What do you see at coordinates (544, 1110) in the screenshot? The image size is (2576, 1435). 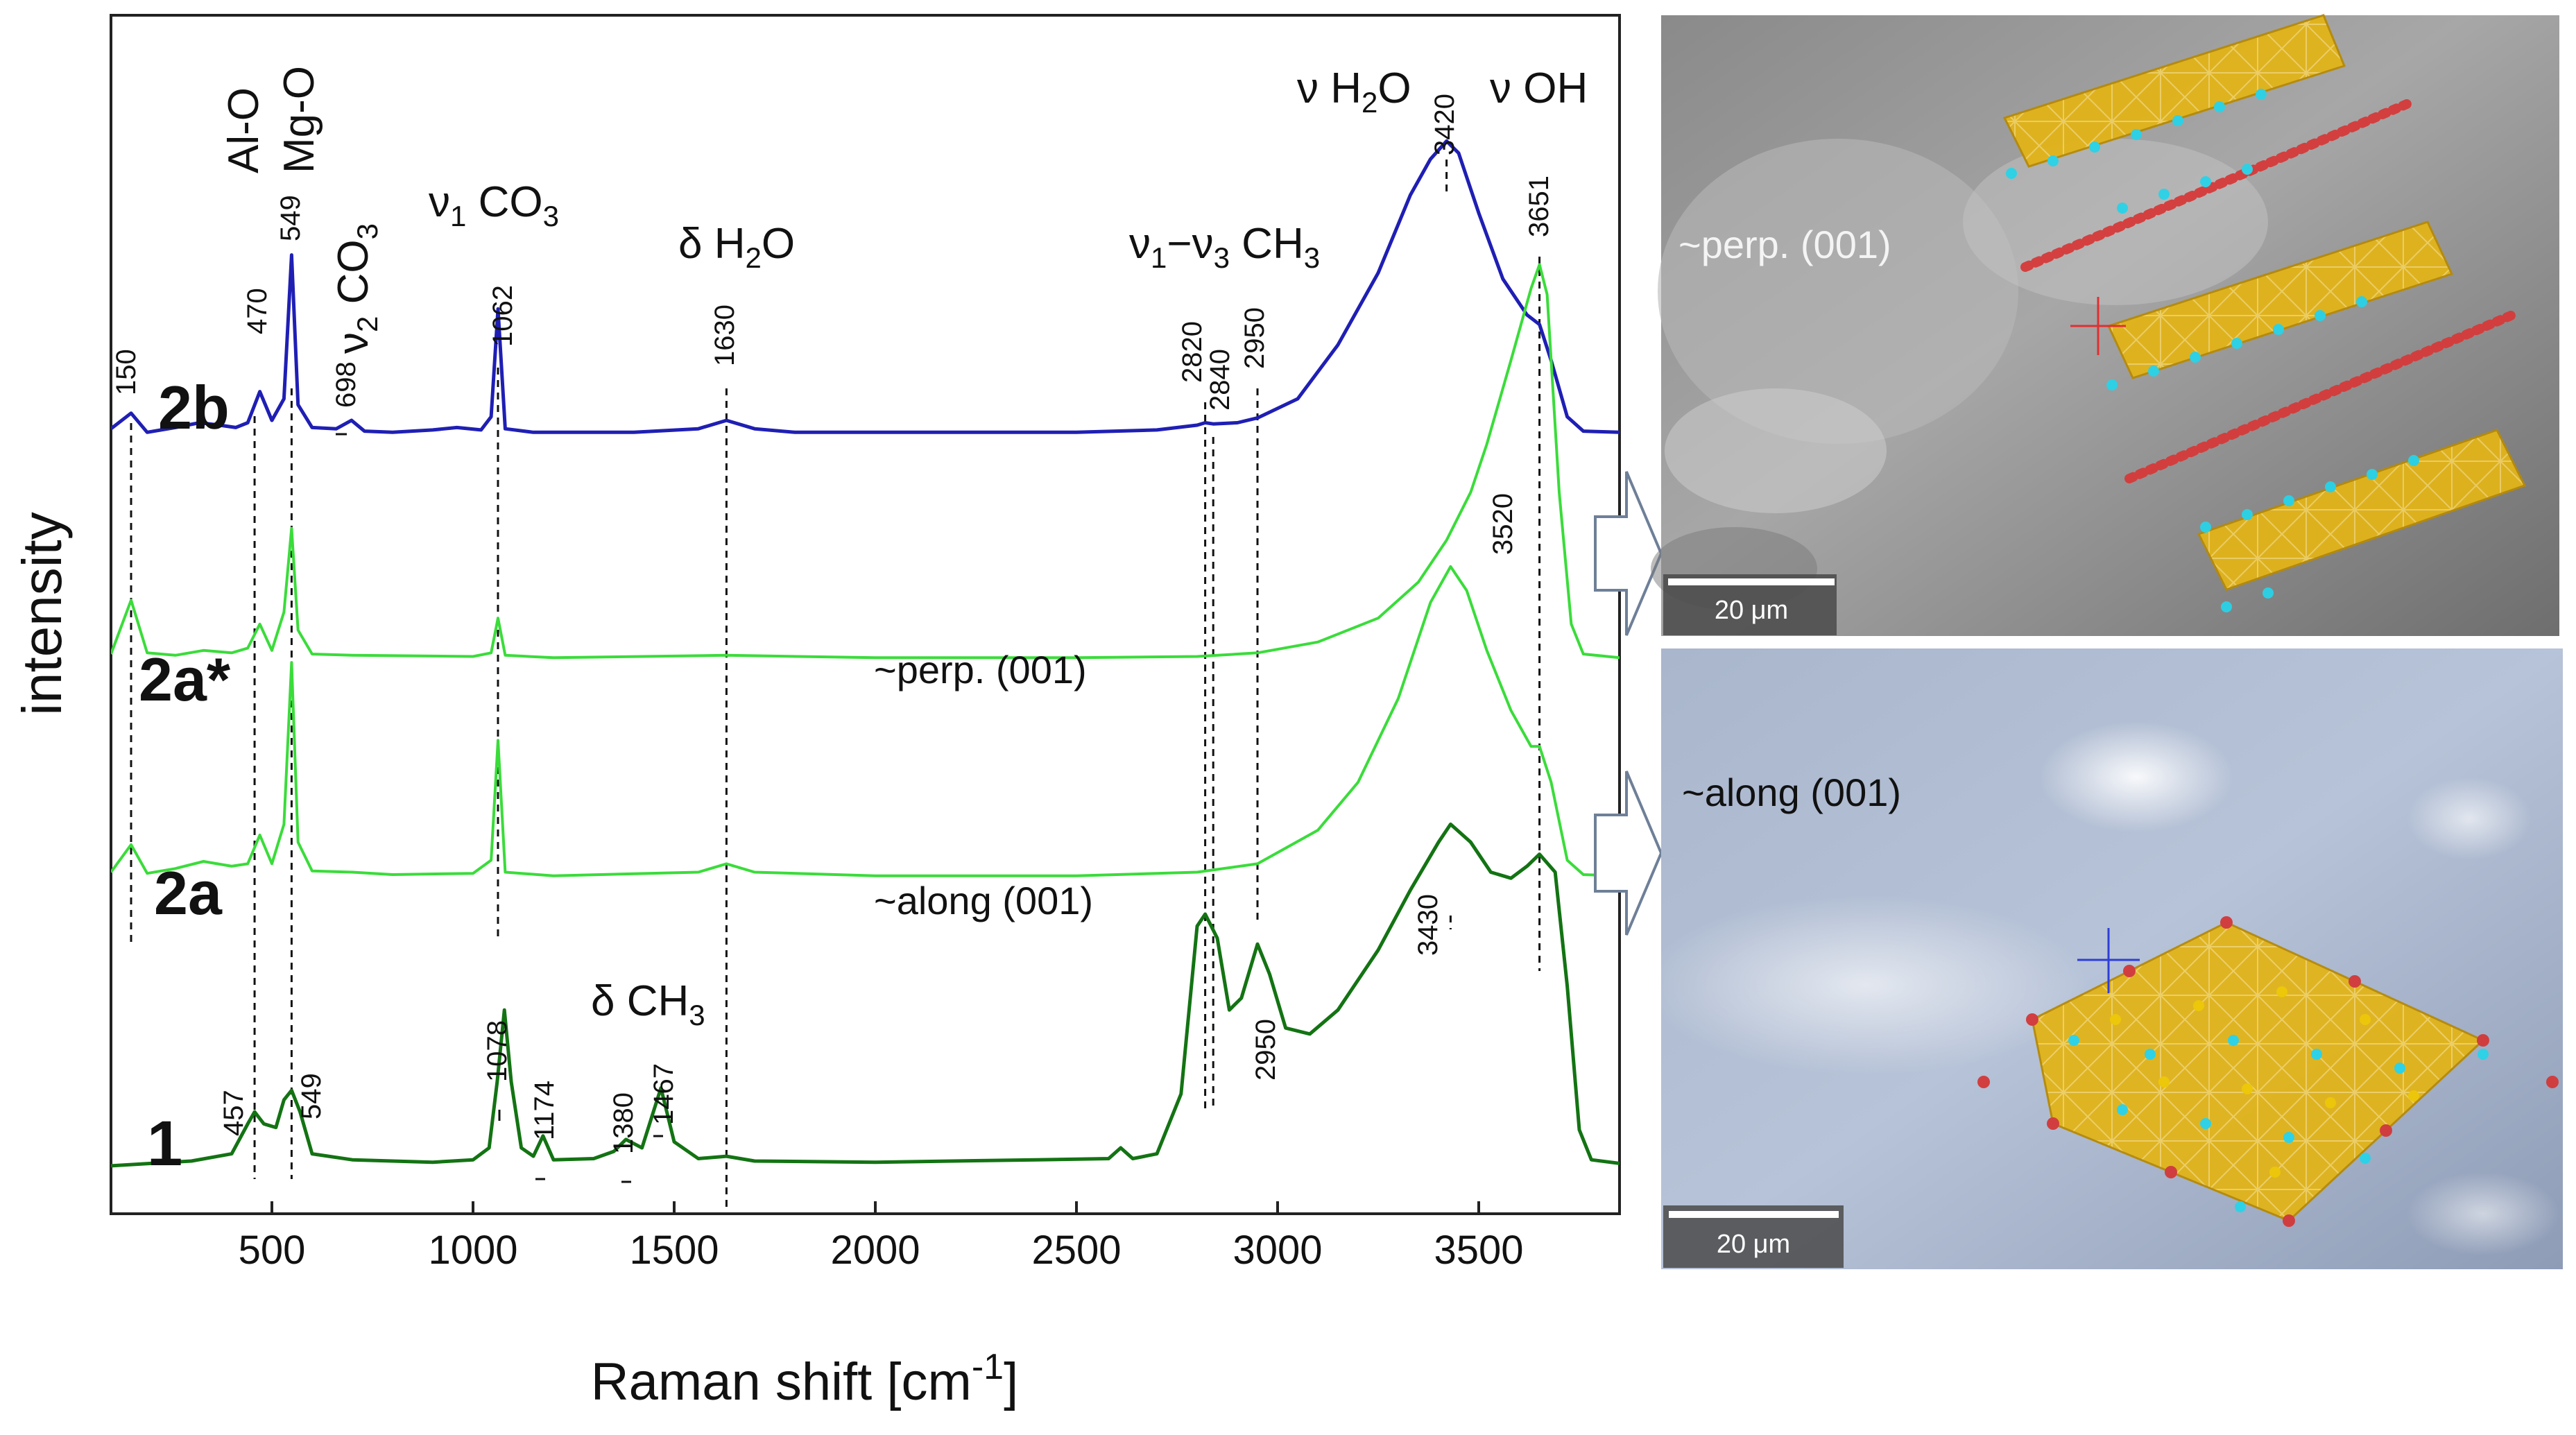 I see `peak-label: 1174` at bounding box center [544, 1110].